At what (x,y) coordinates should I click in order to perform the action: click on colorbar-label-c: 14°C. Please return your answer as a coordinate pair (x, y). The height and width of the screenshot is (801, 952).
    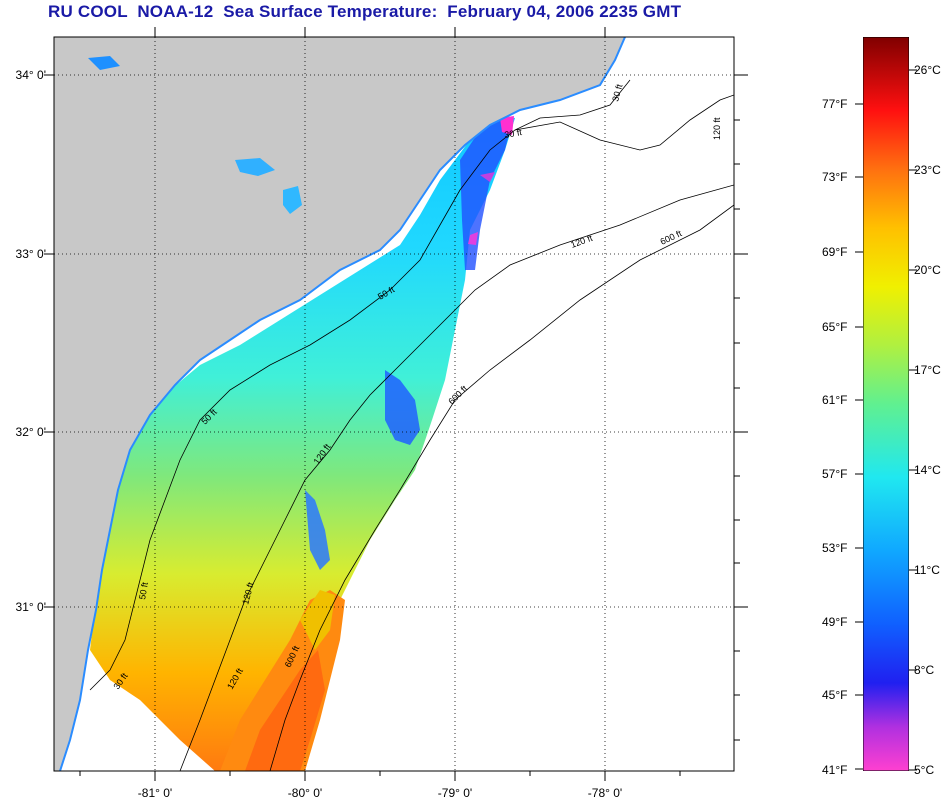
    Looking at the image, I should click on (927, 470).